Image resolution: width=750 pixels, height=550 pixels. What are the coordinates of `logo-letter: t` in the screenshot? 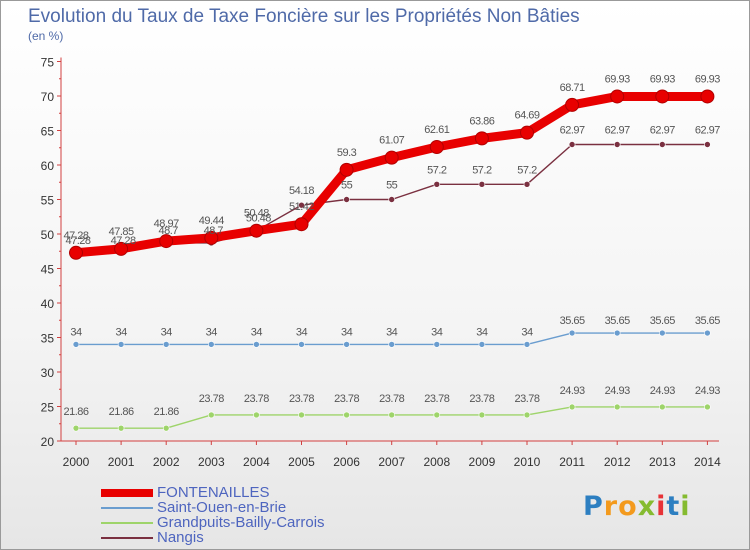 It's located at (673, 506).